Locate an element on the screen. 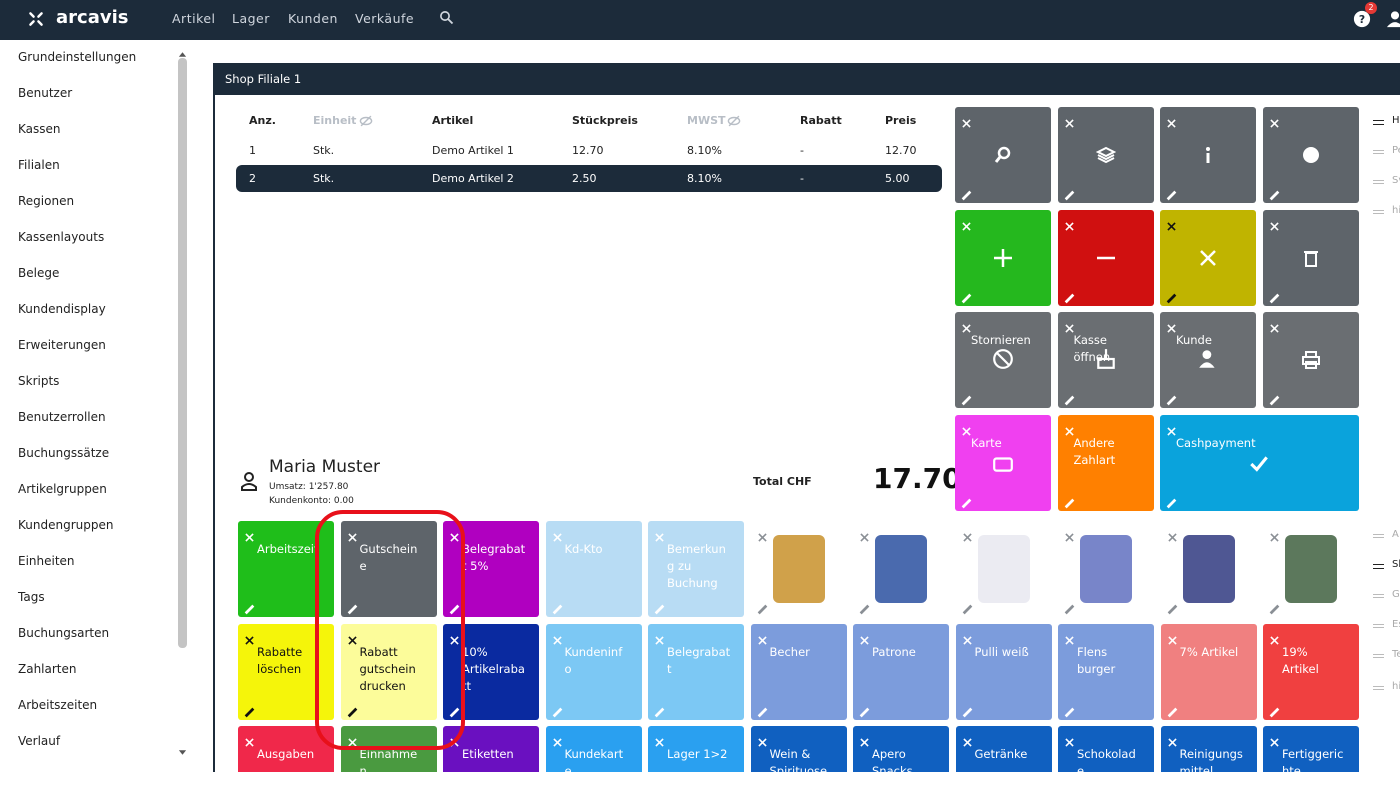 The height and width of the screenshot is (800, 1400). sidebar-item: Regionen is located at coordinates (46, 201).